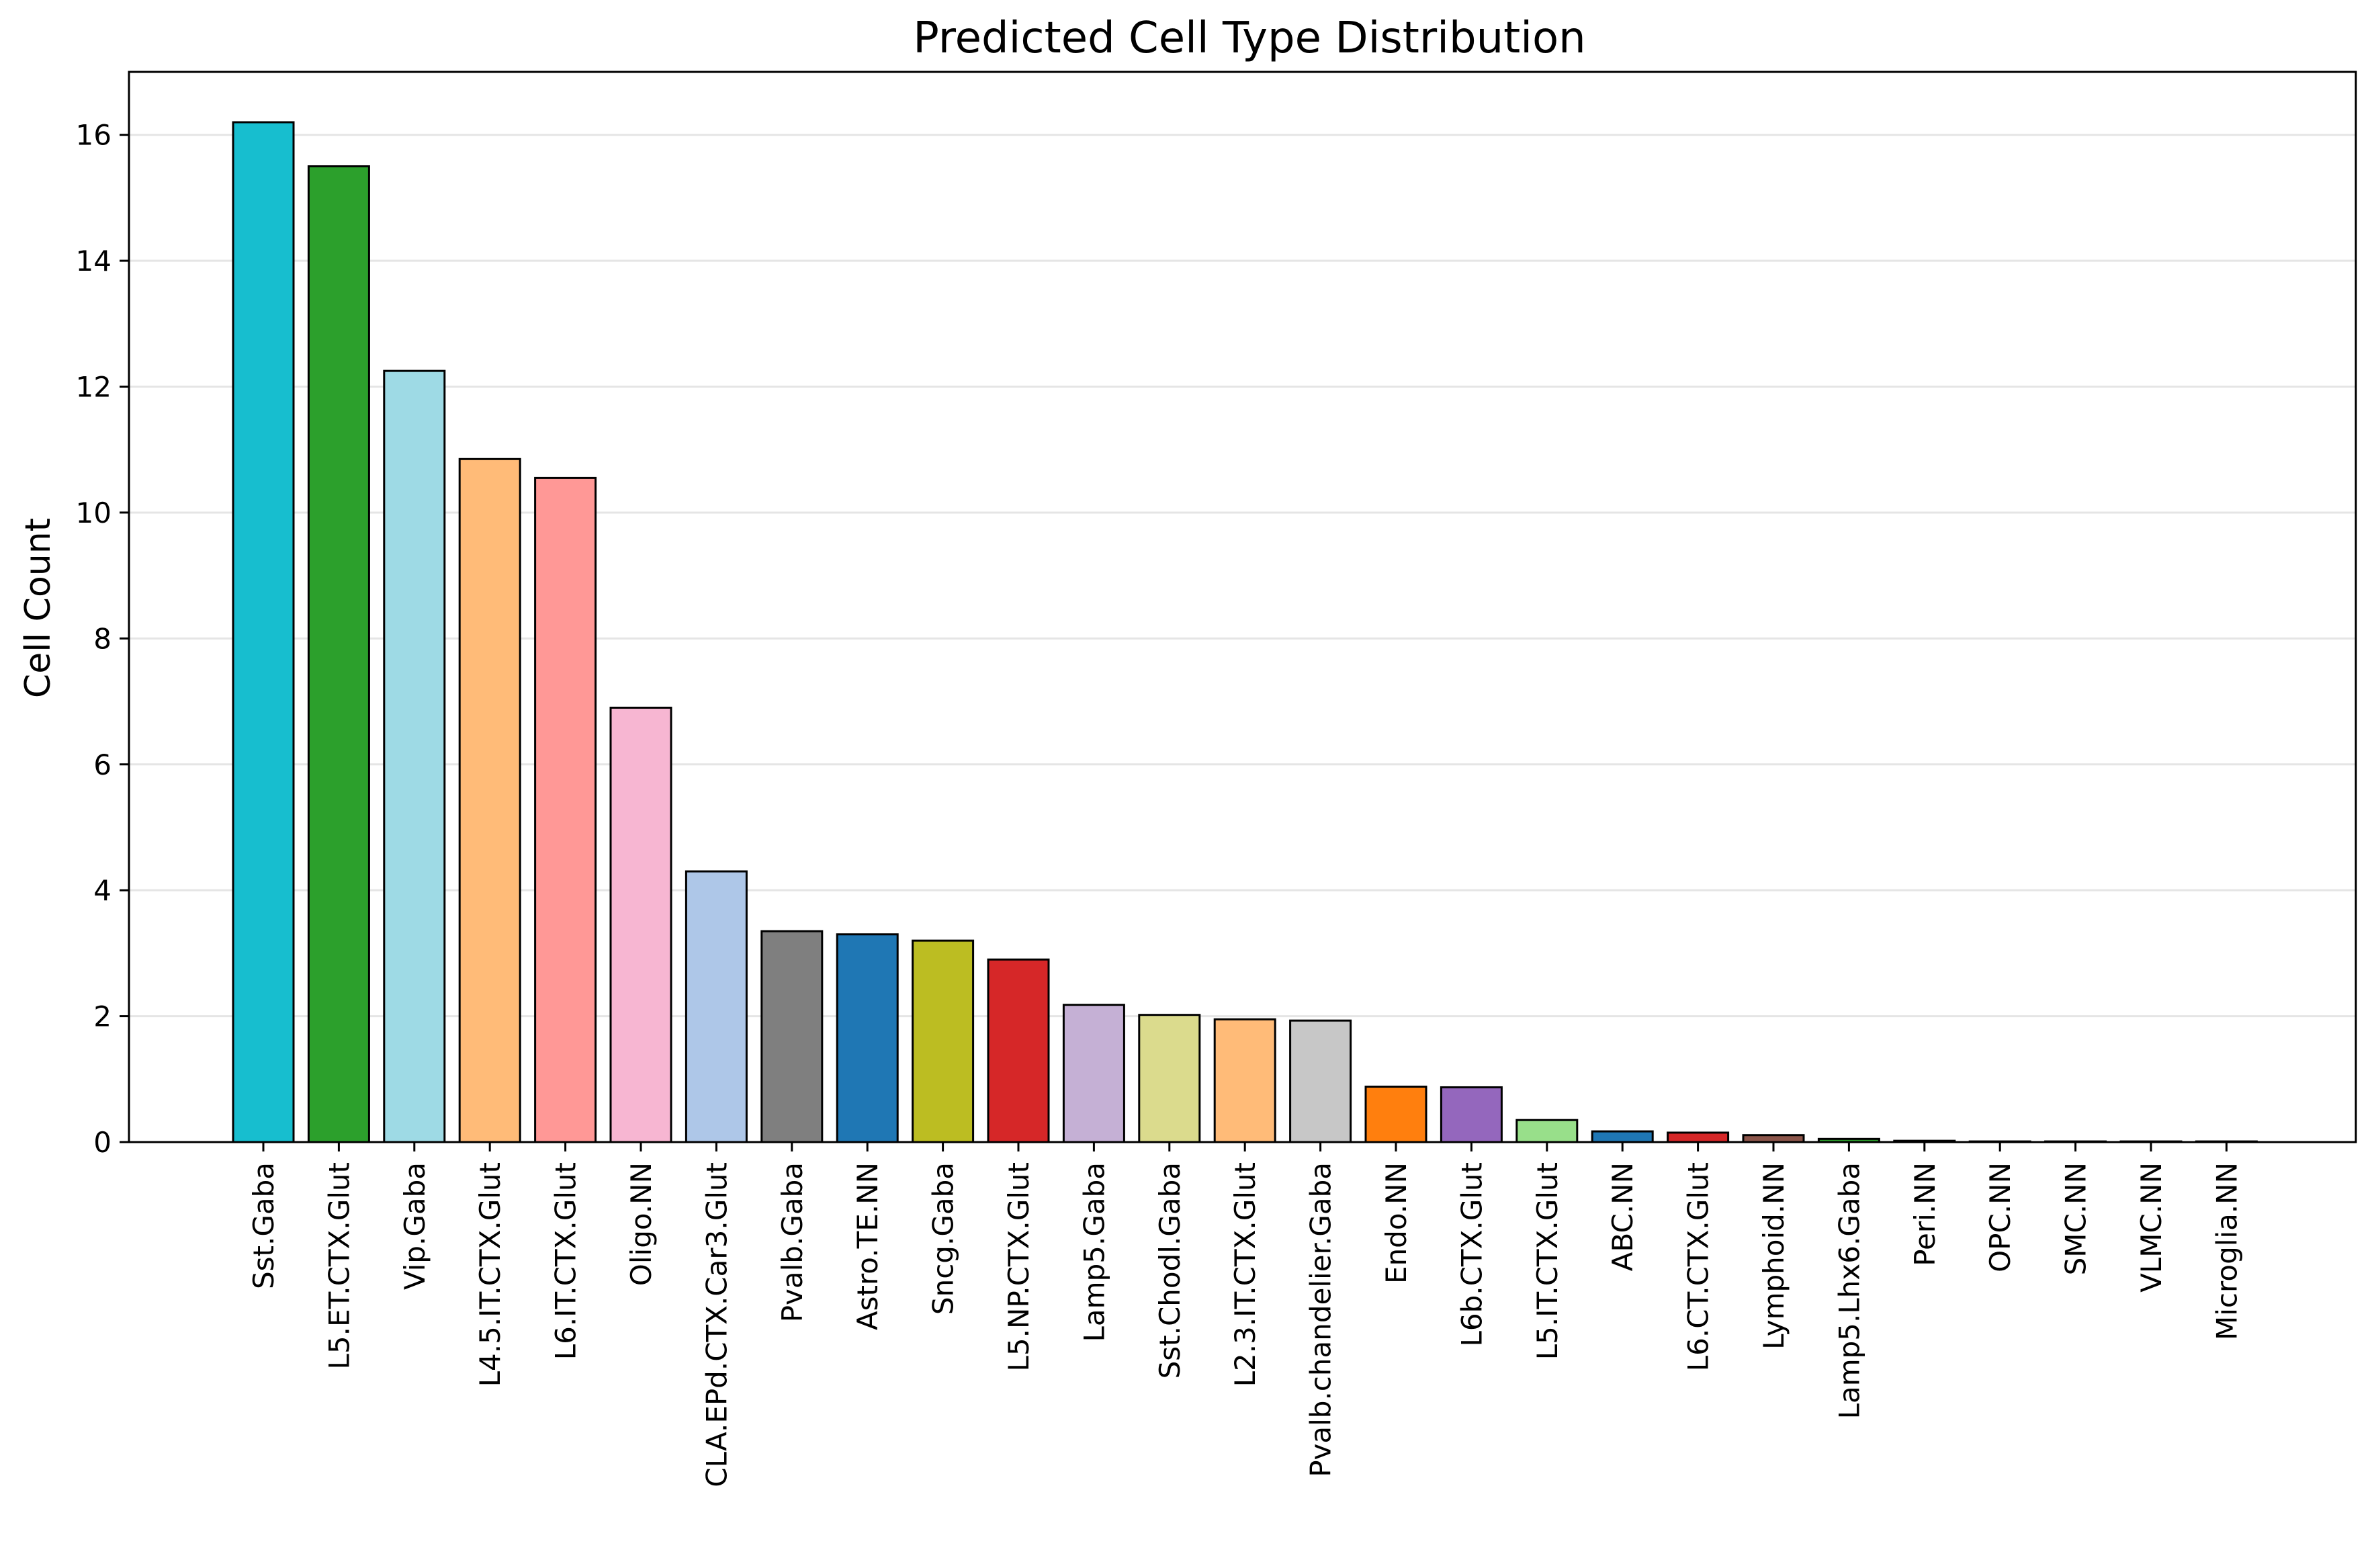  I want to click on x-tick-label: SMC.NN, so click(2076, 1218).